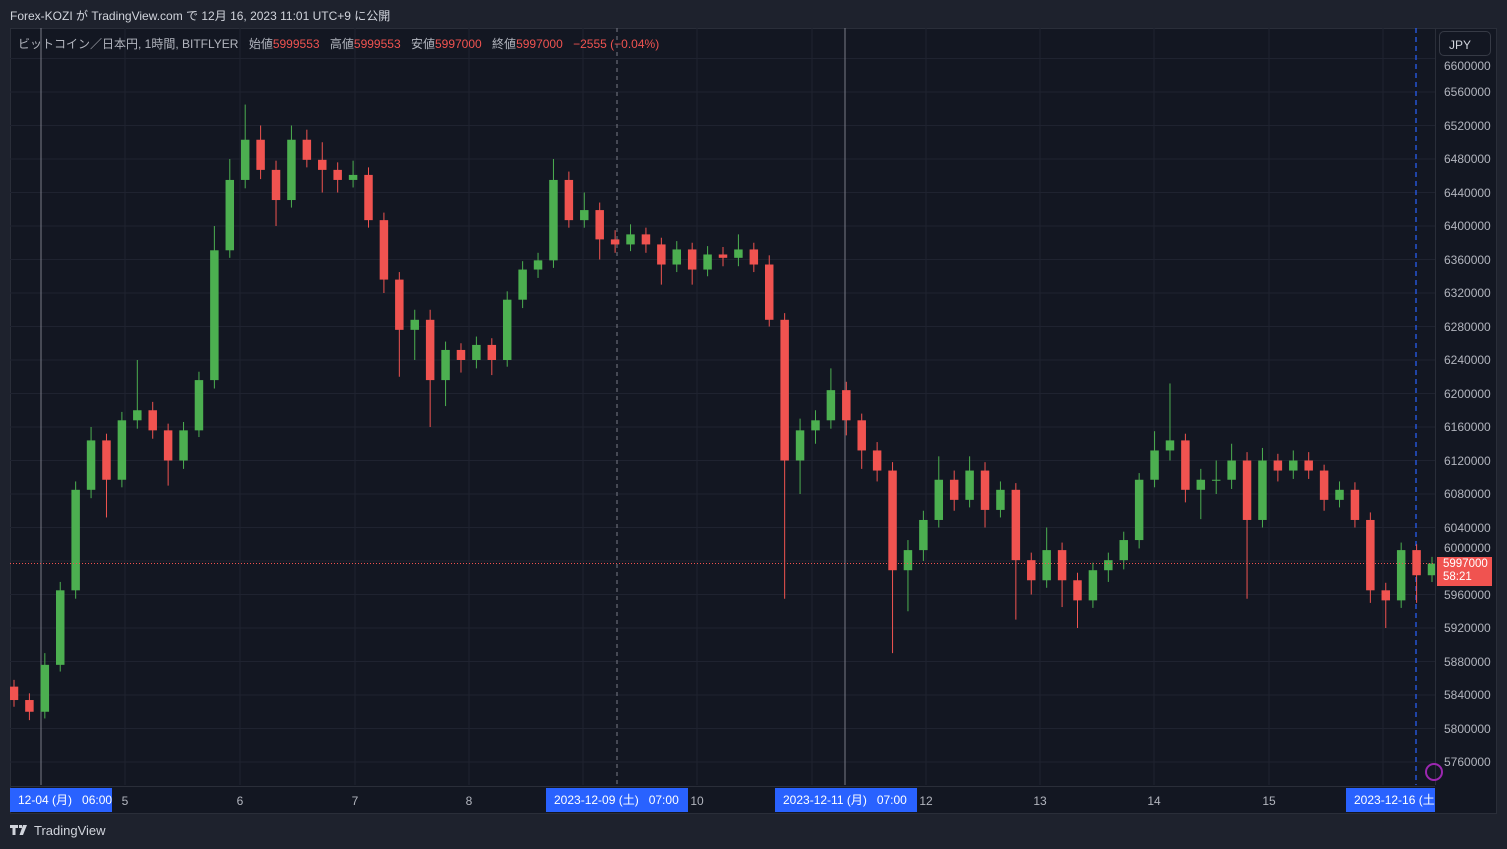  What do you see at coordinates (617, 800) in the screenshot?
I see `time-highlight-label: 2023-12-09 (土) 07:00` at bounding box center [617, 800].